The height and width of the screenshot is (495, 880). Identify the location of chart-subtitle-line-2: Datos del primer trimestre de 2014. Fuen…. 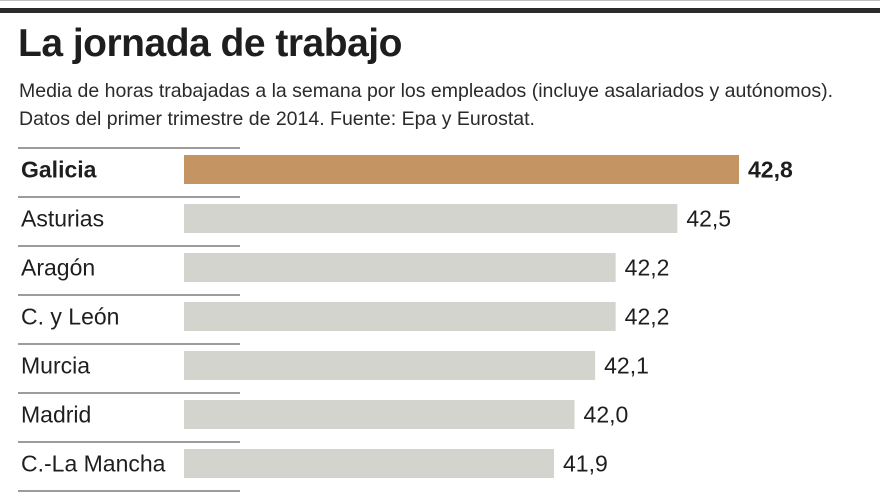
(277, 119).